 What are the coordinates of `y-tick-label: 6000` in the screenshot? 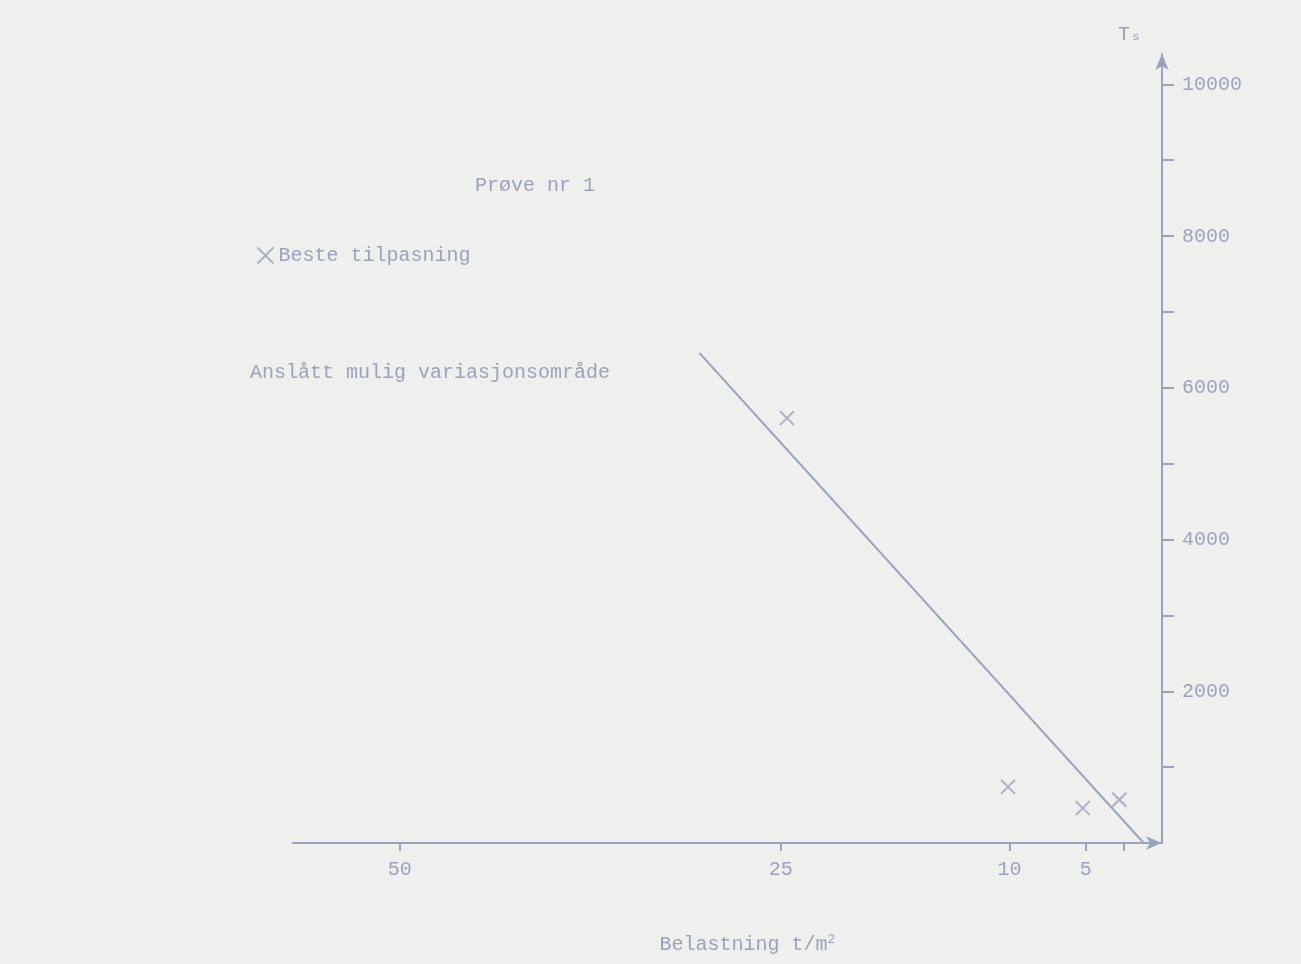 It's located at (1206, 388).